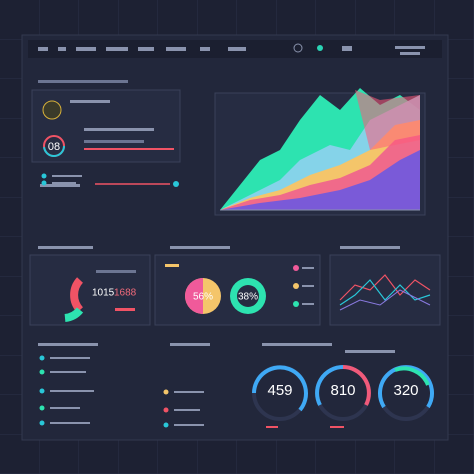  What do you see at coordinates (106, 133) in the screenshot?
I see `summary-card` at bounding box center [106, 133].